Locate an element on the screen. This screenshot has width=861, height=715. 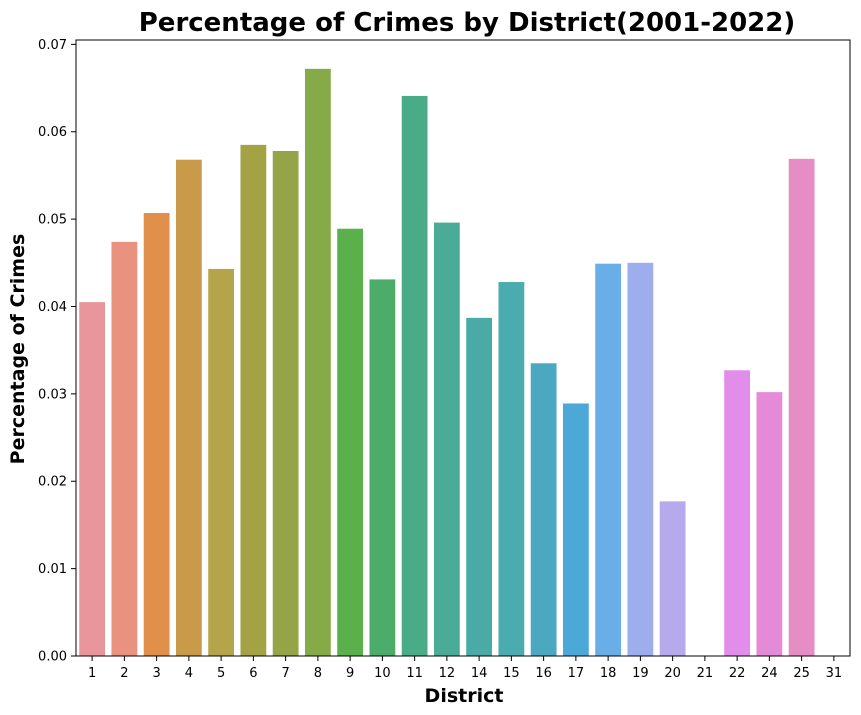
x-tick-label: 25 is located at coordinates (801, 673).